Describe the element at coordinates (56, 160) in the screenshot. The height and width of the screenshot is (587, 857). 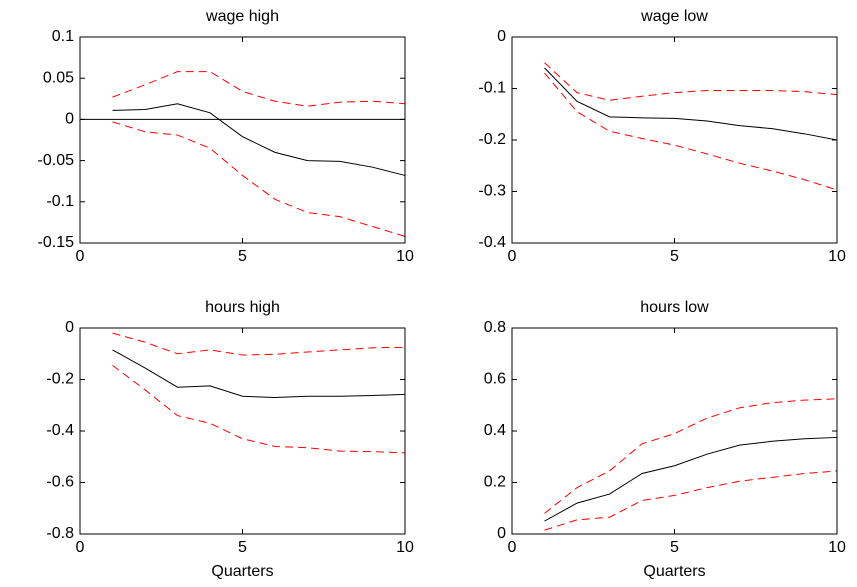
I see `y-tick-label: -0.05` at that location.